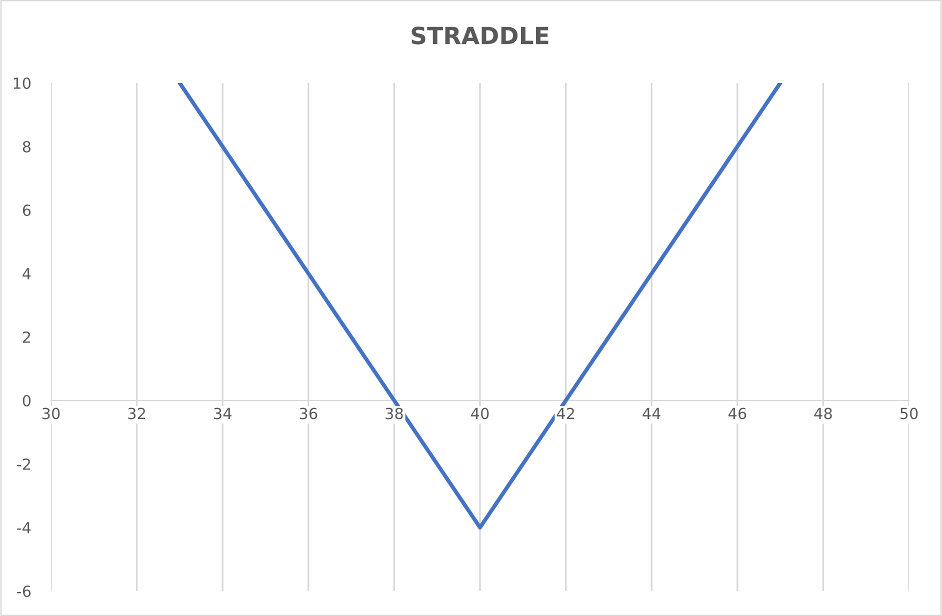 Image resolution: width=942 pixels, height=616 pixels. What do you see at coordinates (565, 414) in the screenshot?
I see `x-tick-label: 42` at bounding box center [565, 414].